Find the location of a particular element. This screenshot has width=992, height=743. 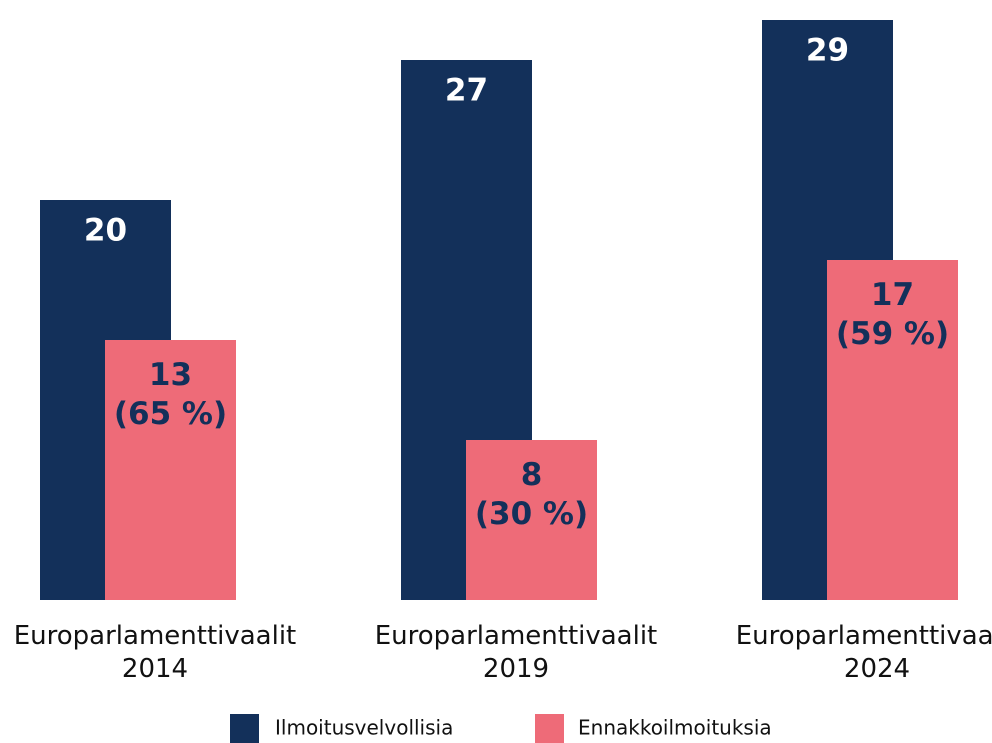

x-tick-label: Europarlamenttivaalit 2014 is located at coordinates (155, 652).